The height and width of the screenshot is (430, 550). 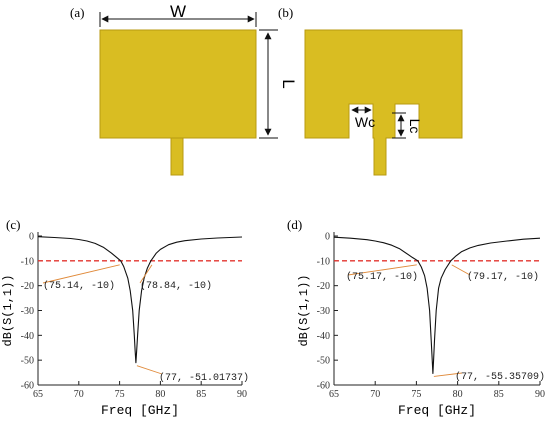 I want to click on panel-b: (b) Wc Lc, so click(x=370, y=90).